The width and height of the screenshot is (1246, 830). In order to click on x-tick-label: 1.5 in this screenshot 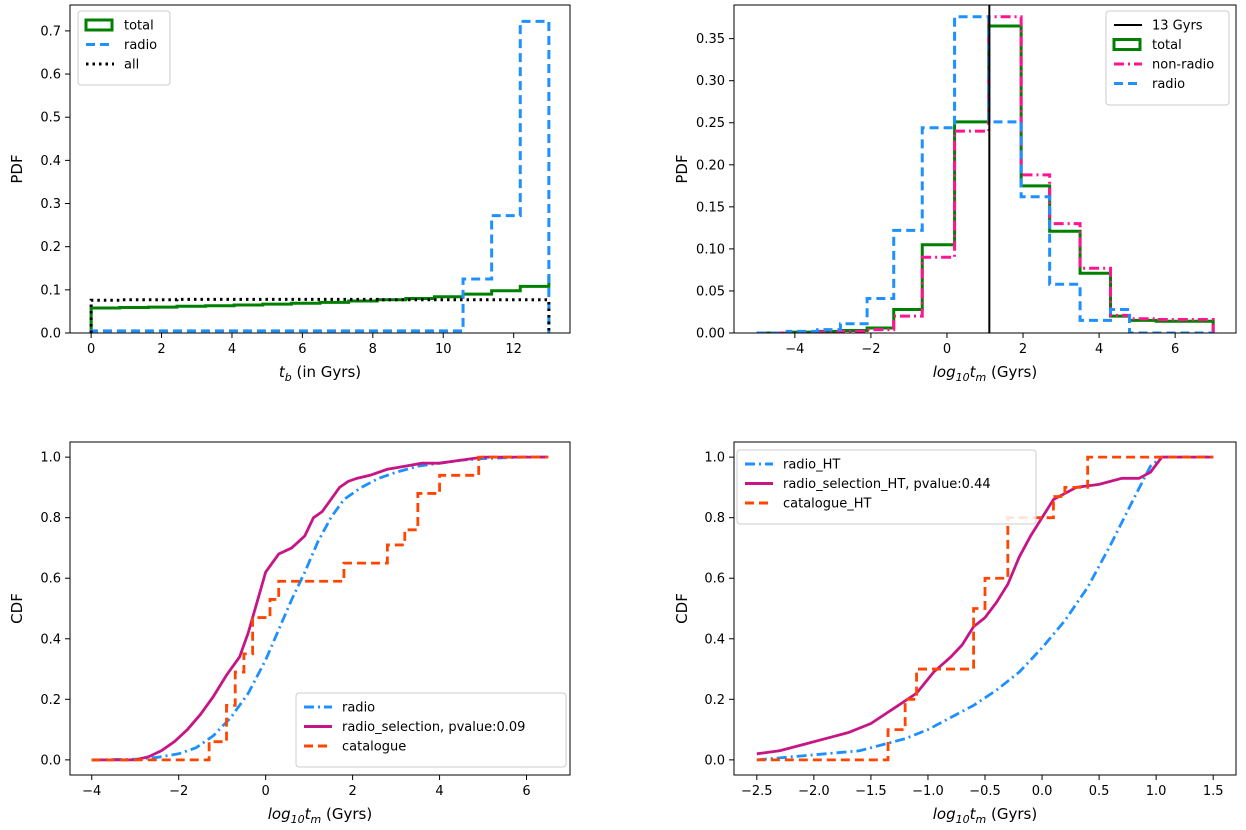, I will do `click(1213, 791)`.